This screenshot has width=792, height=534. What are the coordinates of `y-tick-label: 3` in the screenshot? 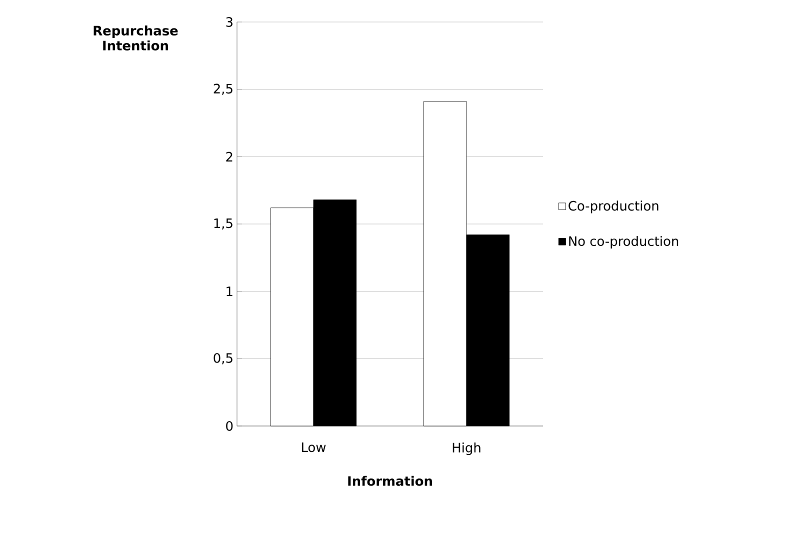 It's located at (229, 22).